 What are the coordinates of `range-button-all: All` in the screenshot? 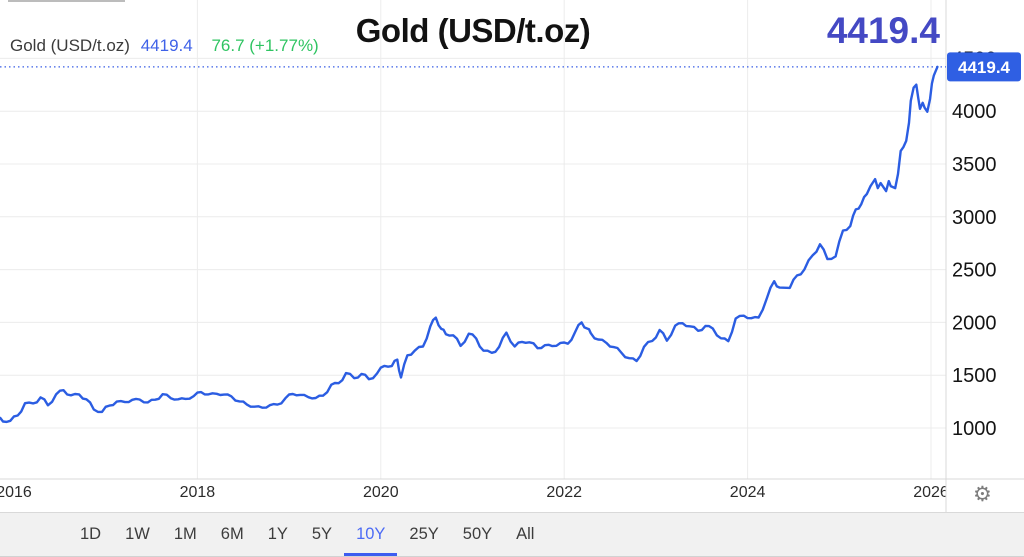 It's located at (525, 534).